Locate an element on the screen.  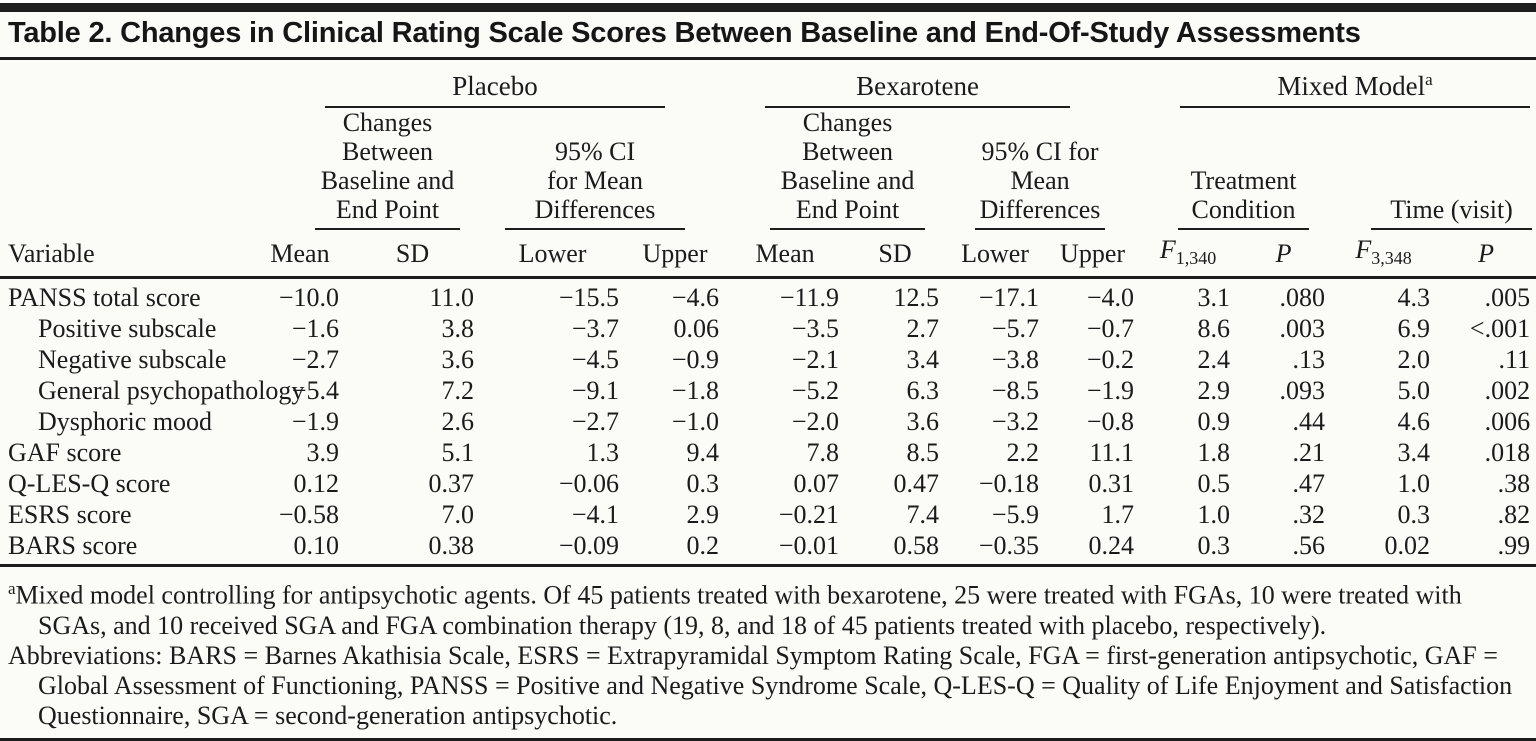
subgroup-label: 95% CI for Mean Differences is located at coordinates (1040, 183).